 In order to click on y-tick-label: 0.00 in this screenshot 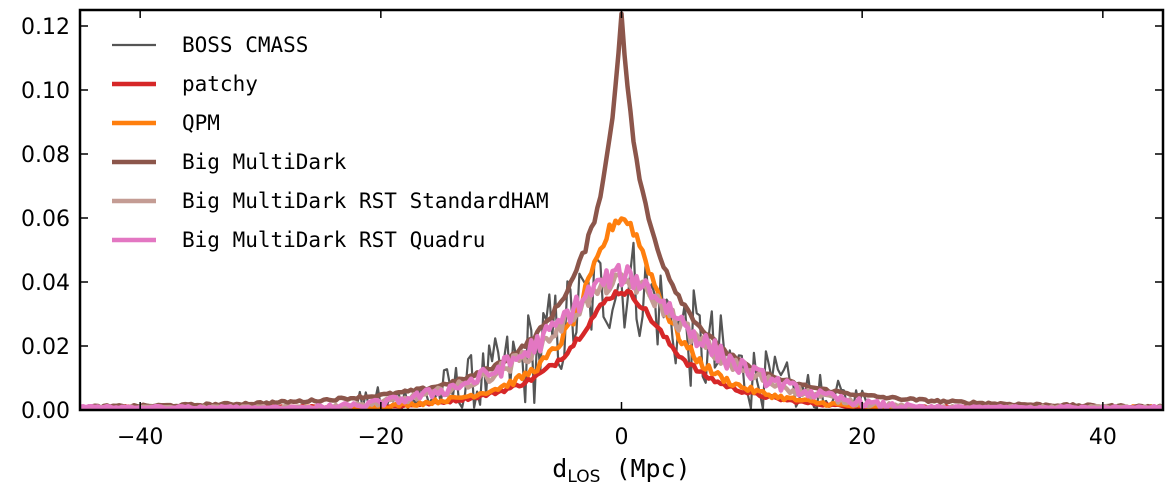, I will do `click(45, 411)`.